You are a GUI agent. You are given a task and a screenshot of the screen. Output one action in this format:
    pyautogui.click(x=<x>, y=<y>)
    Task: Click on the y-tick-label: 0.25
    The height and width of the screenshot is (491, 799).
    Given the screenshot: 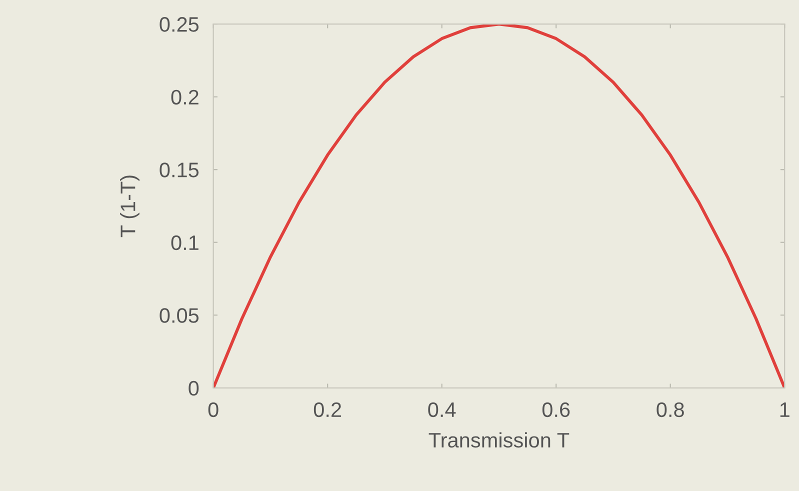 What is the action you would take?
    pyautogui.click(x=179, y=24)
    